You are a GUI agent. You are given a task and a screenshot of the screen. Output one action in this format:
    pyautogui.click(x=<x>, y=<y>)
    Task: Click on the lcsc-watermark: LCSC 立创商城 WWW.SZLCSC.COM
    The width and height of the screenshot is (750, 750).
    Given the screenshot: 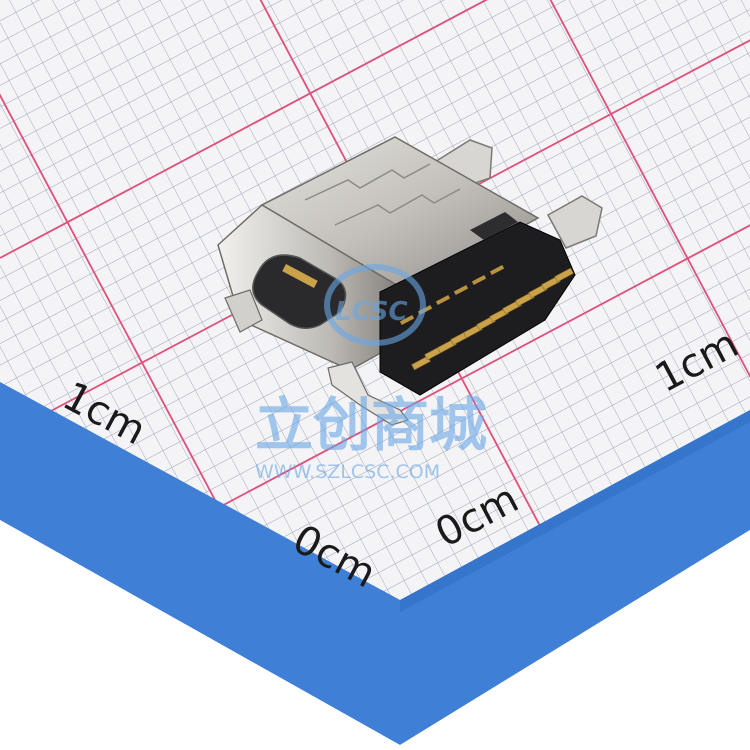 What is the action you would take?
    pyautogui.click(x=371, y=373)
    